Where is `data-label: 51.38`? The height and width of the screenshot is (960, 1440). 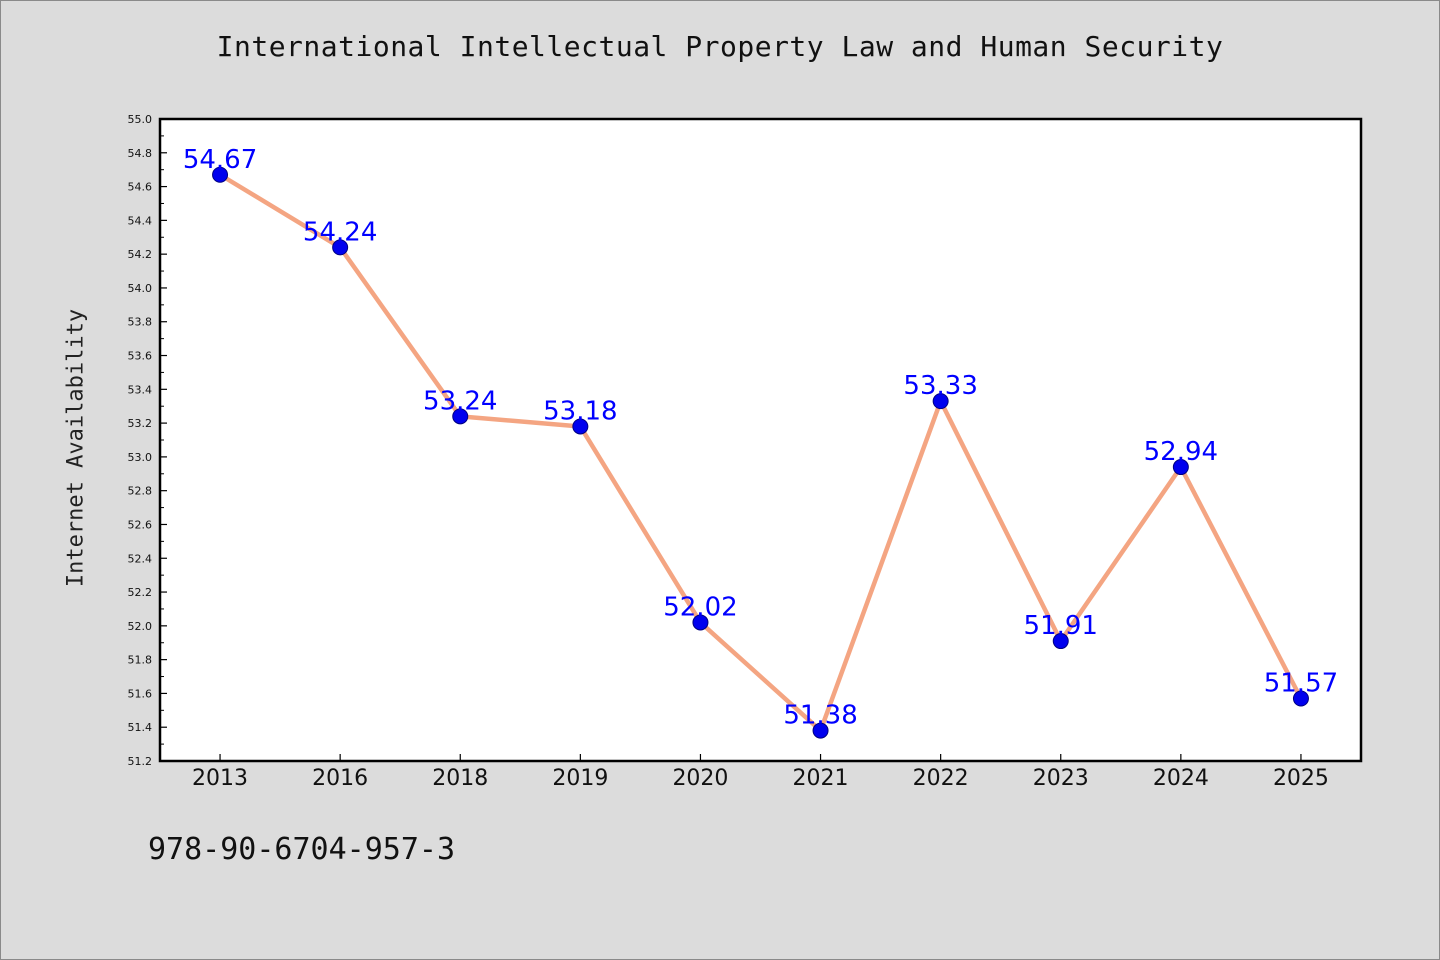
data-label: 51.38 is located at coordinates (820, 716).